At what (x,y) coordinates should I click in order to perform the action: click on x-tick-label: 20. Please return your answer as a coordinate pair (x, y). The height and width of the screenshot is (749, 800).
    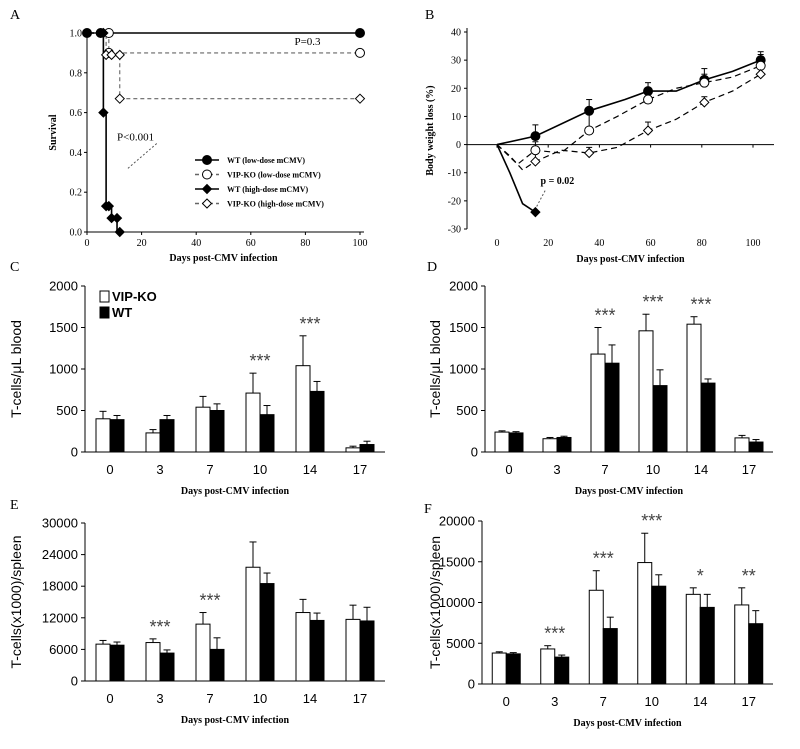
    Looking at the image, I should click on (142, 243).